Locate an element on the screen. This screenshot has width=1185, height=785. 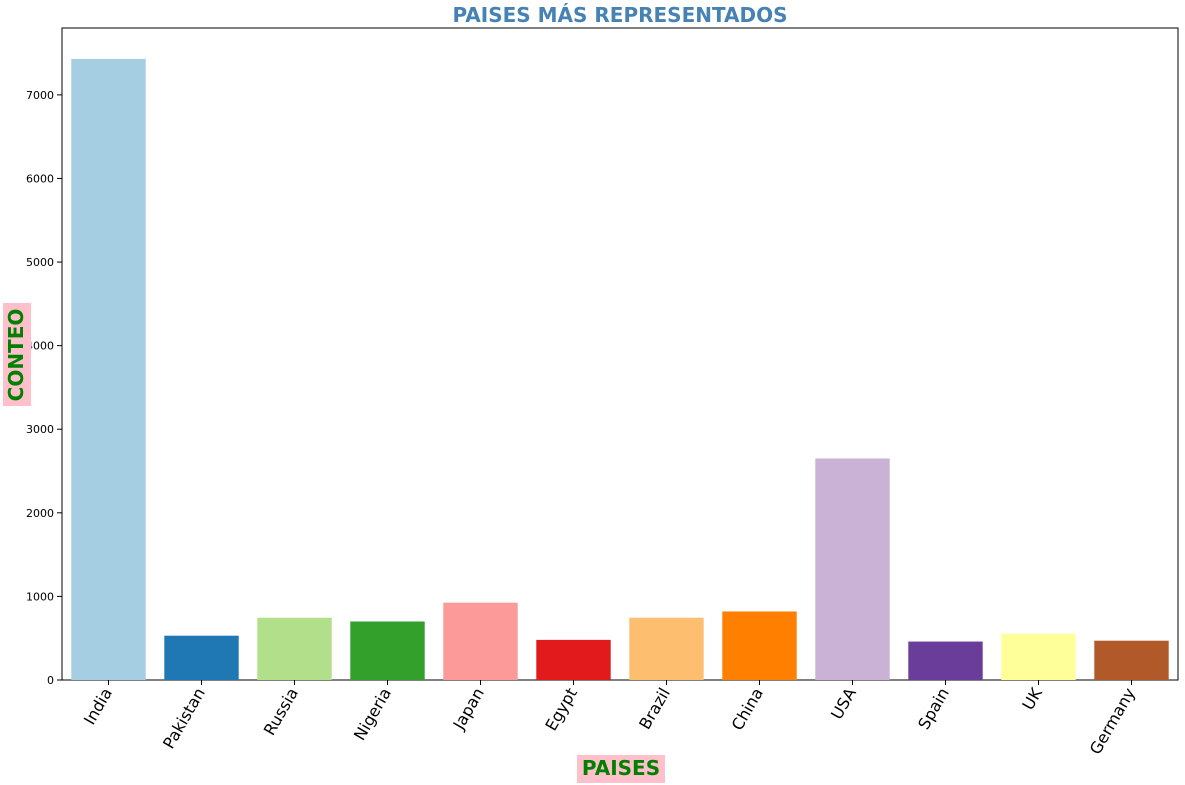
x-tick-label-japan: Japan is located at coordinates (468, 709).